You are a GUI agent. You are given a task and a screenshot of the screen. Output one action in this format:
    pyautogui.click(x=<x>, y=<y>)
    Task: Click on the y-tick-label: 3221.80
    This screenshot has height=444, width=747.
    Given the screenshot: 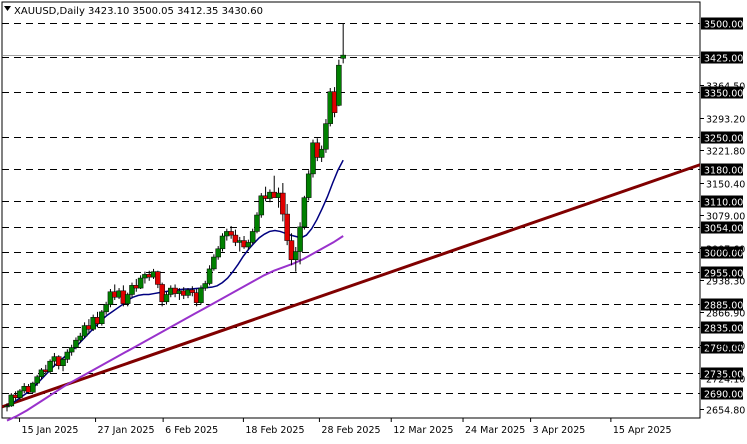 What is the action you would take?
    pyautogui.click(x=725, y=152)
    